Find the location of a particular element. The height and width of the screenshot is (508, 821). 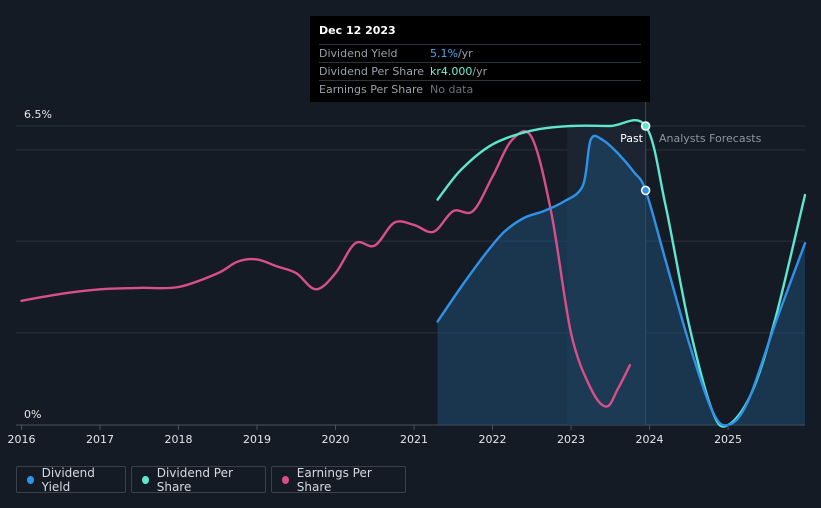

legend-label: Dividend Per Share is located at coordinates (194, 479).